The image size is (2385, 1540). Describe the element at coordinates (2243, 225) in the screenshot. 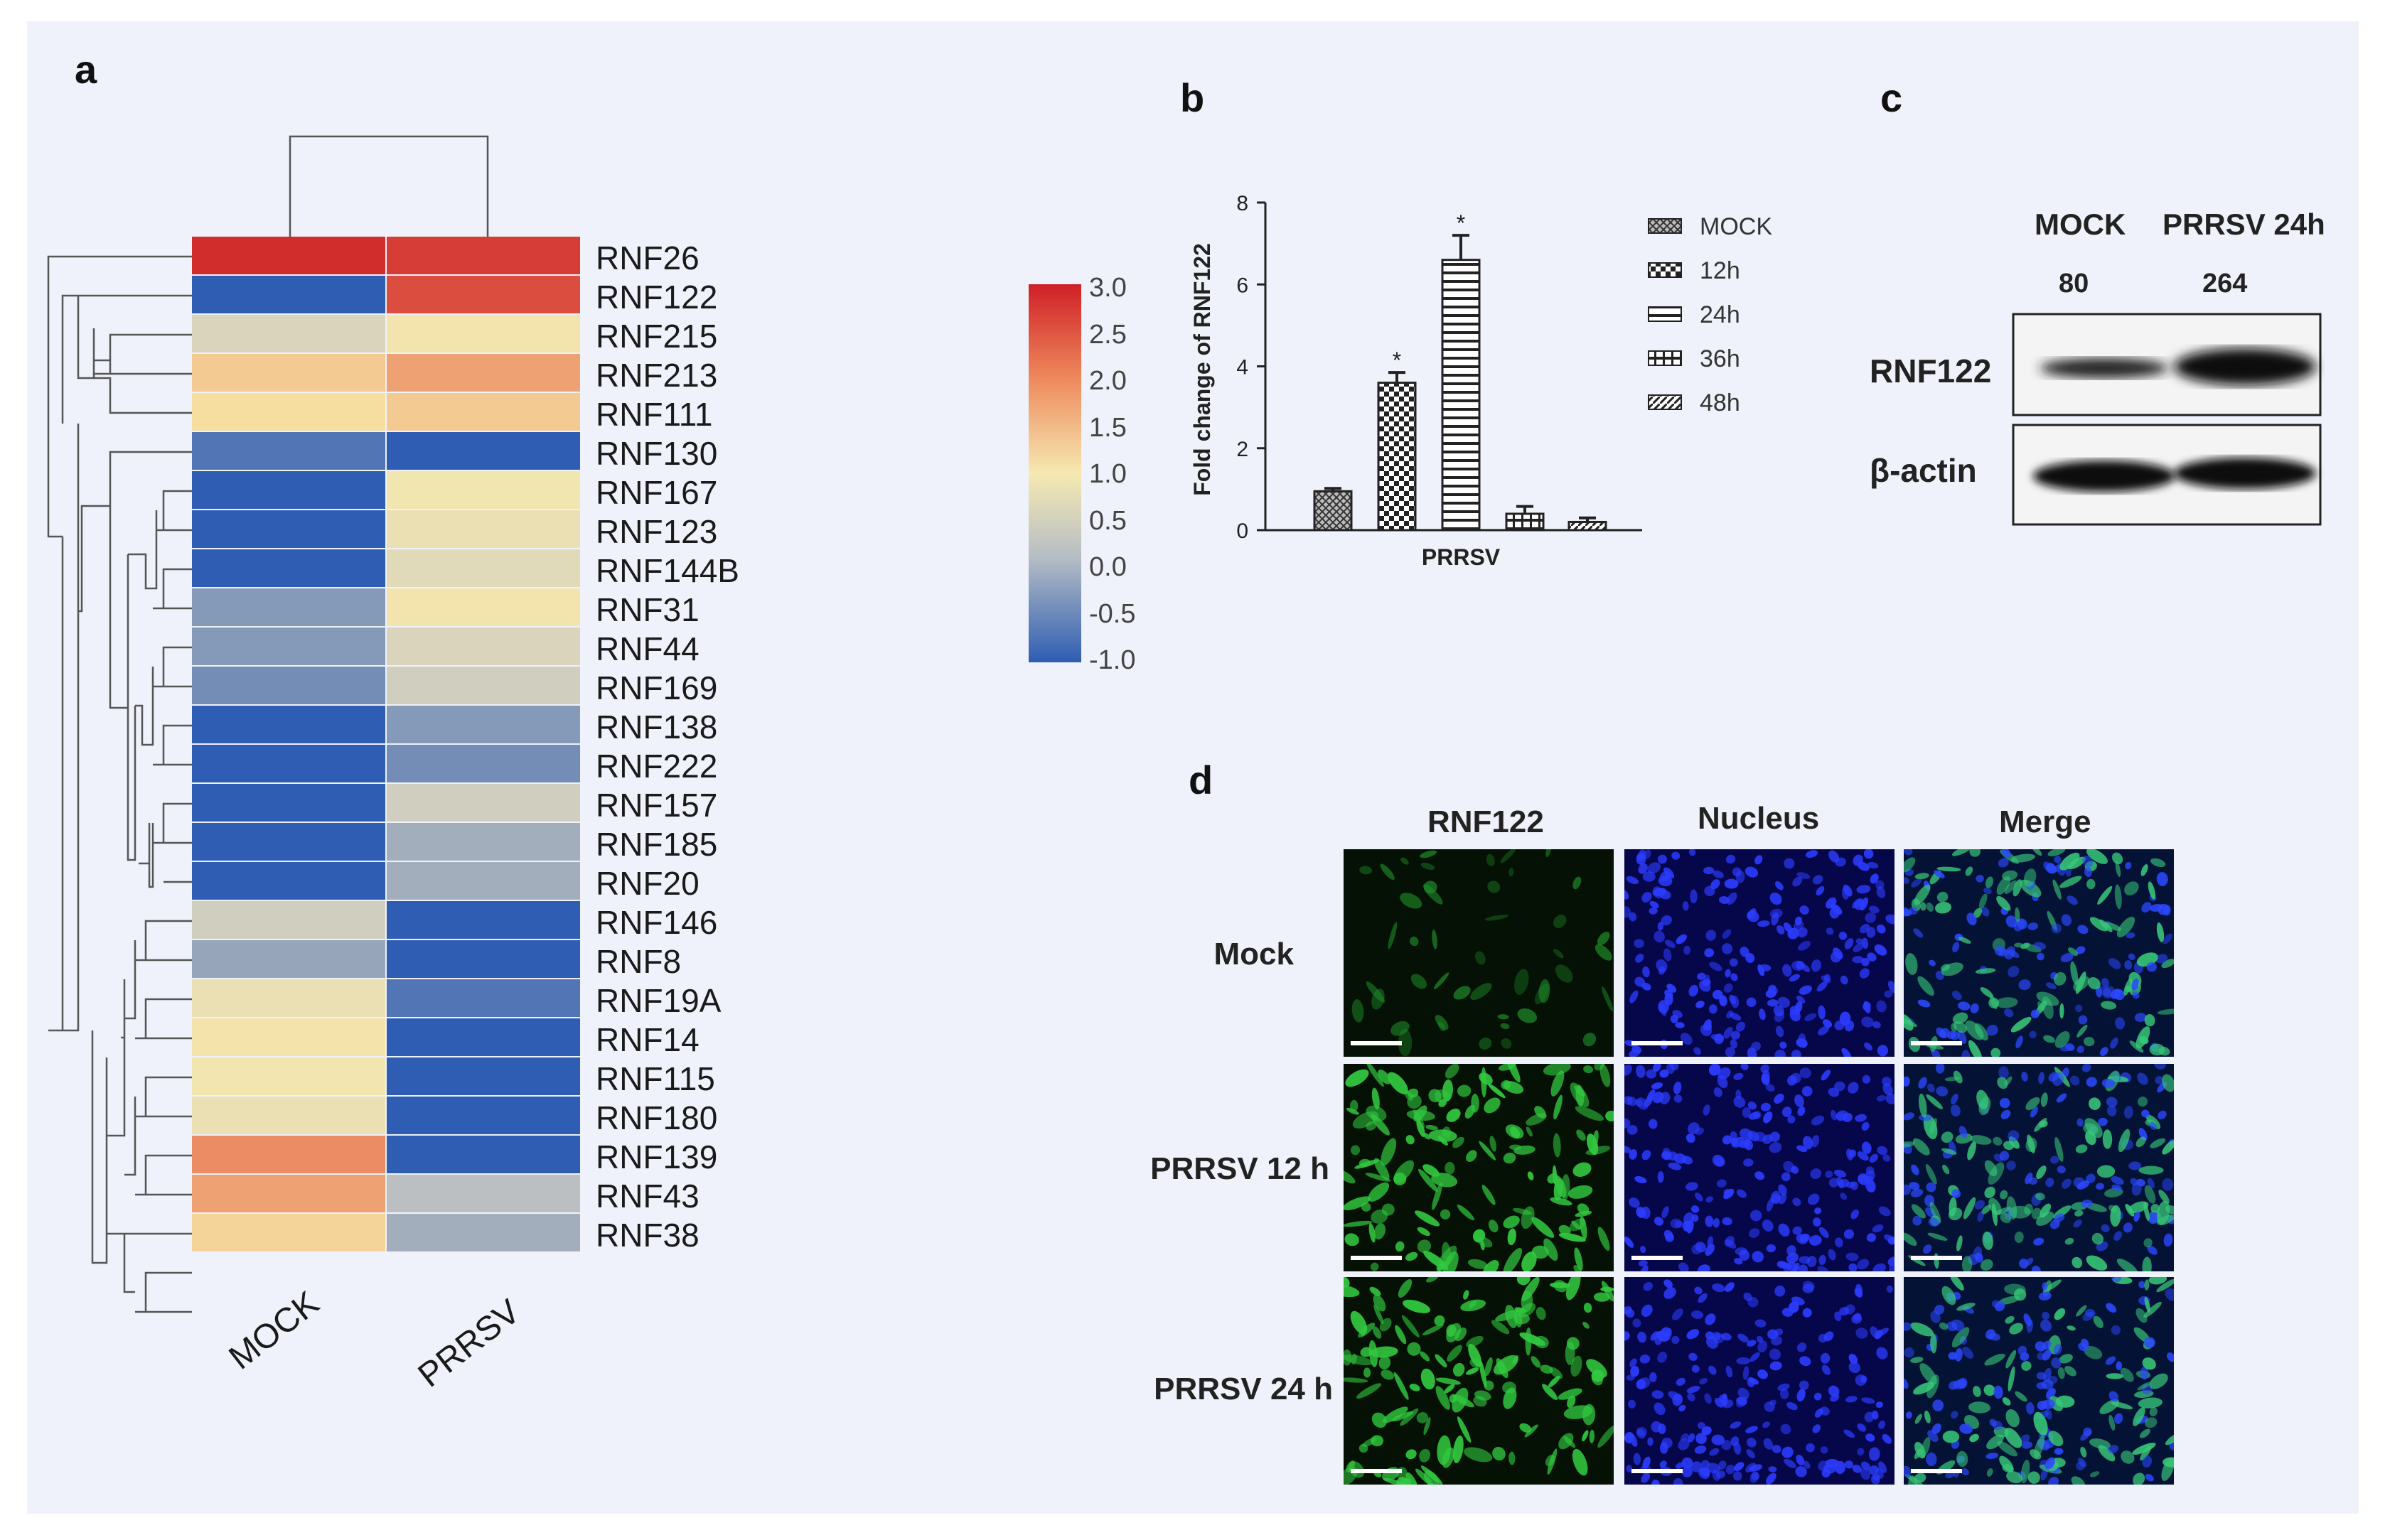

I see `wb-column-prrsv: PRRSV 24h` at that location.